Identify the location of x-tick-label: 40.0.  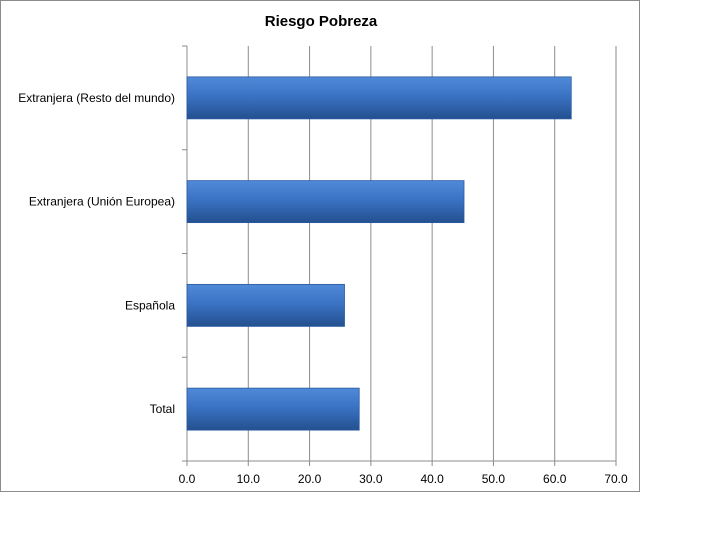
(432, 479).